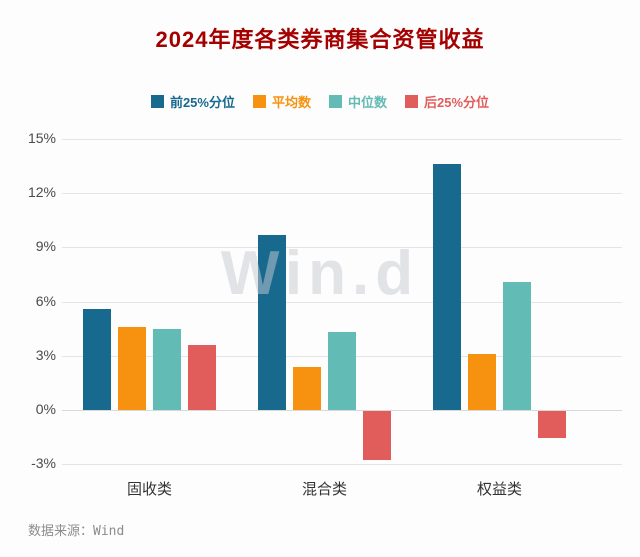  What do you see at coordinates (45, 408) in the screenshot?
I see `y-axis-tick-label: 0%` at bounding box center [45, 408].